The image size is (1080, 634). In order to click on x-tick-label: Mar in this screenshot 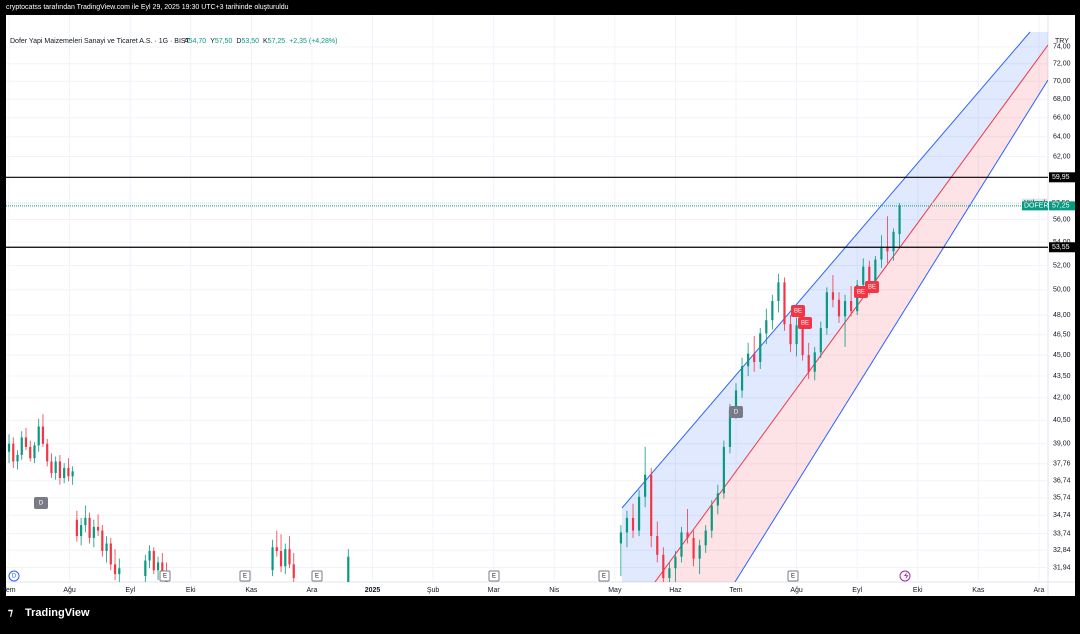, I will do `click(494, 590)`.